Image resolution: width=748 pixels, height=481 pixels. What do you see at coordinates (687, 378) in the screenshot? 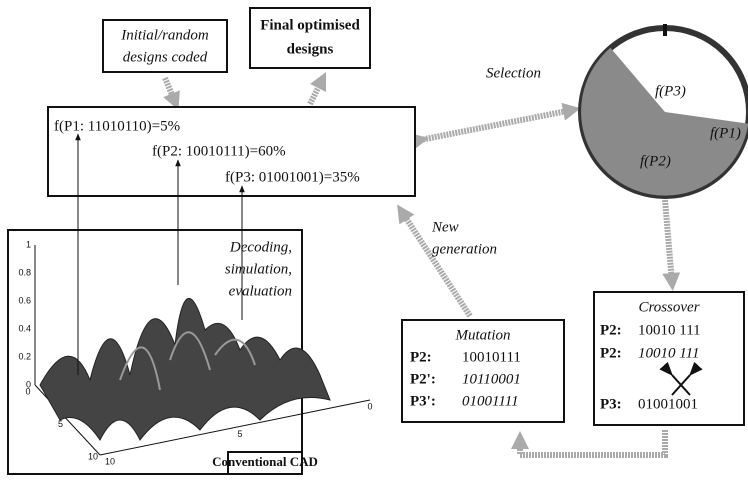
I see `swap-arrow` at bounding box center [687, 378].